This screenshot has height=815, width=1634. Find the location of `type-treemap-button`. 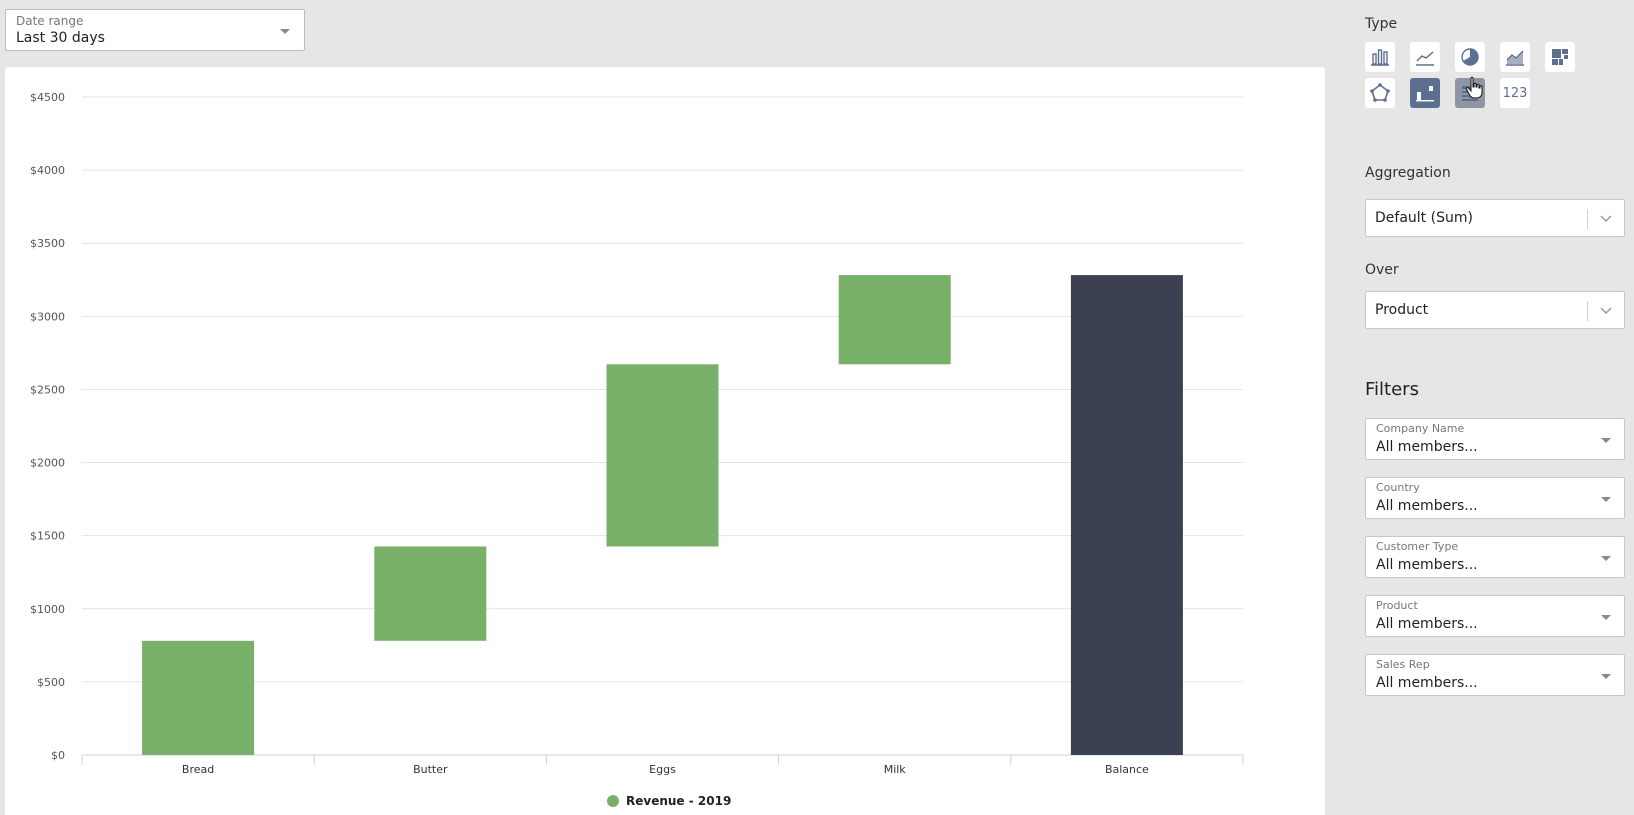

type-treemap-button is located at coordinates (1560, 57).